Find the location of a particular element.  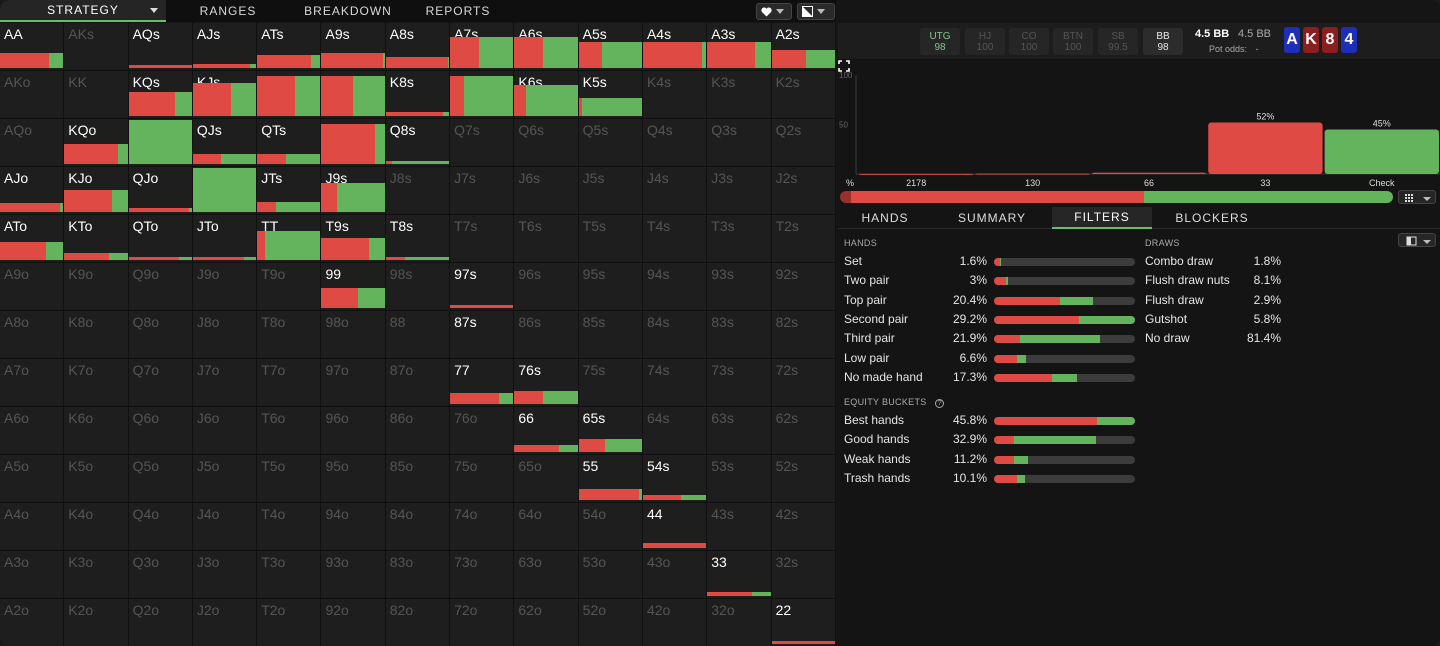

hand-cell: 97s is located at coordinates (482, 287).